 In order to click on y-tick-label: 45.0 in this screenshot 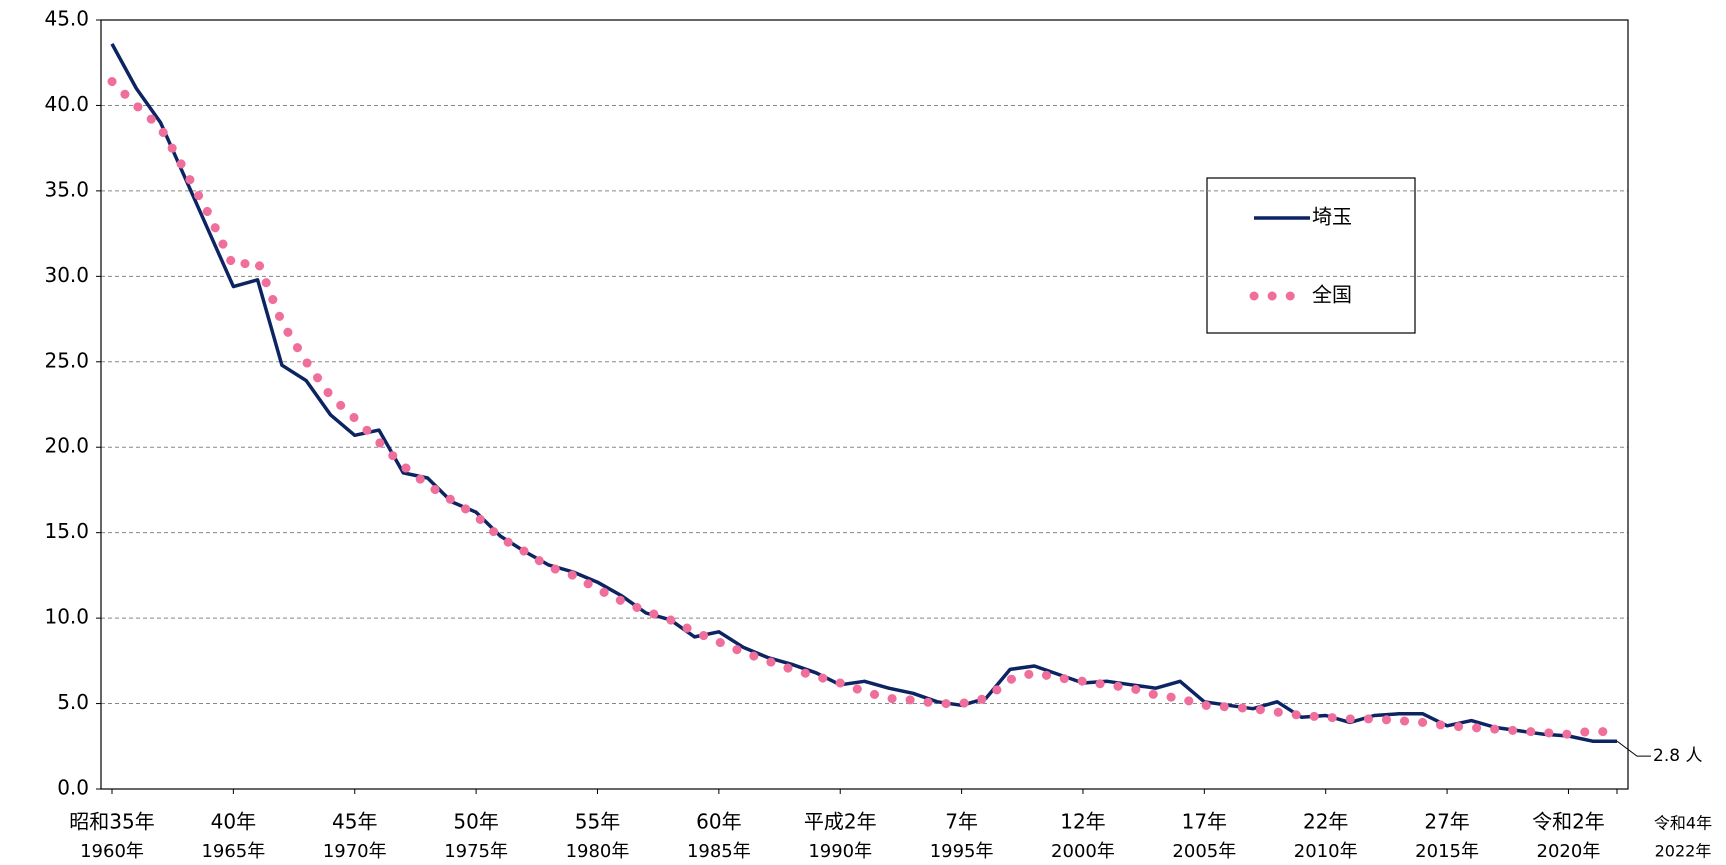, I will do `click(66, 19)`.